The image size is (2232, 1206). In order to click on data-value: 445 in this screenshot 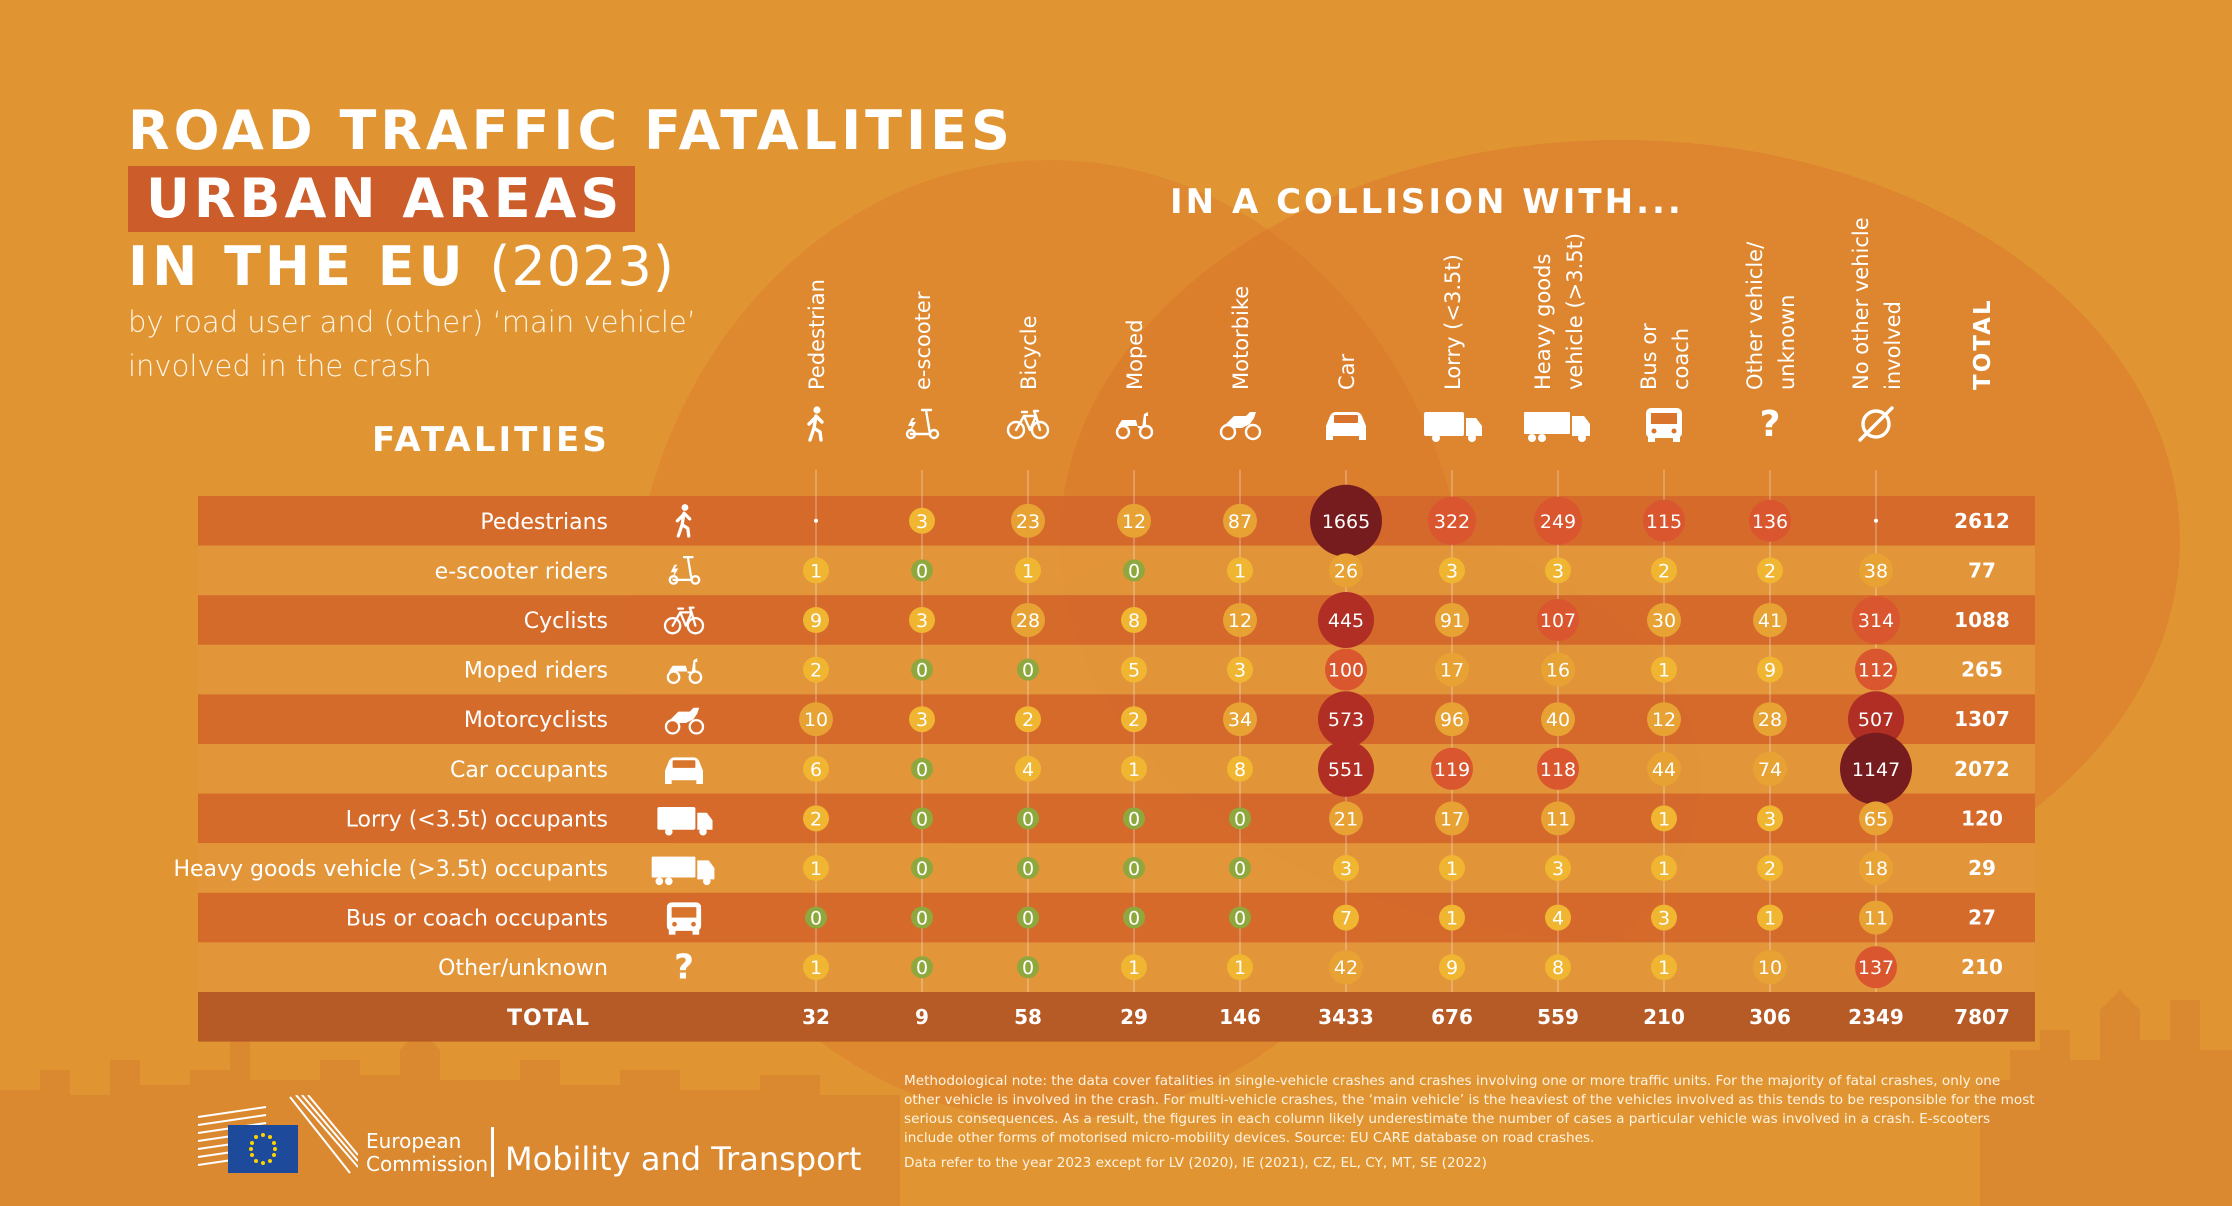, I will do `click(1346, 621)`.